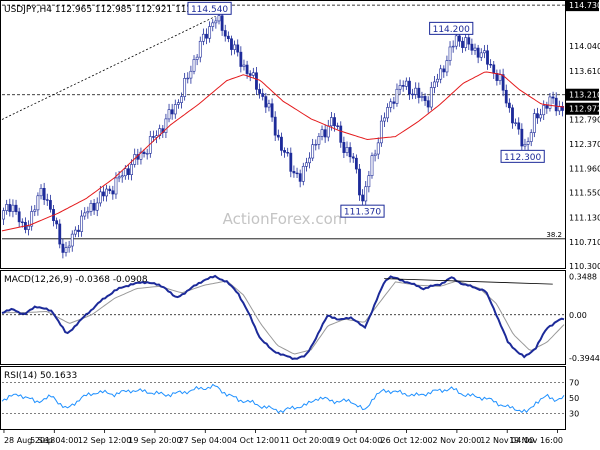 Image resolution: width=600 pixels, height=450 pixels. I want to click on x-tick-label: 4 Oct 12:00, so click(255, 440).